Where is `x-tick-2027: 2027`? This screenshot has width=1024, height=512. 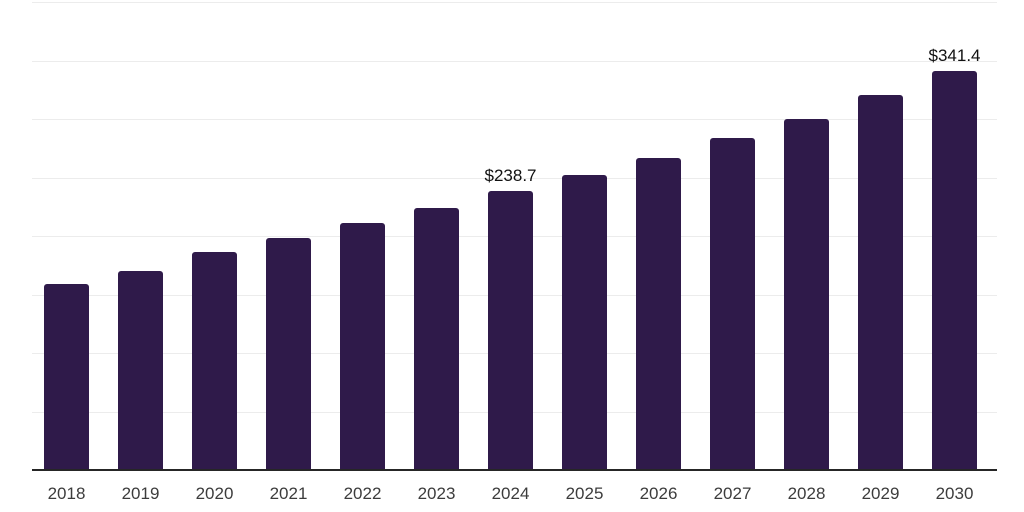 x-tick-2027: 2027 is located at coordinates (732, 493).